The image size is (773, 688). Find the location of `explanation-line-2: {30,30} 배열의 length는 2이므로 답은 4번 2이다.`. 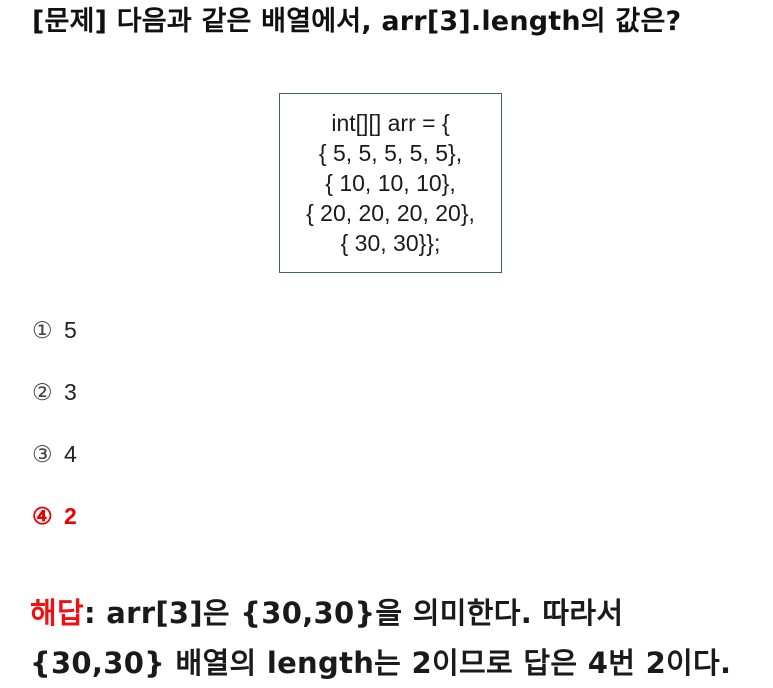

explanation-line-2: {30,30} 배열의 length는 2이므로 답은 4번 2이다. is located at coordinates (381, 663).